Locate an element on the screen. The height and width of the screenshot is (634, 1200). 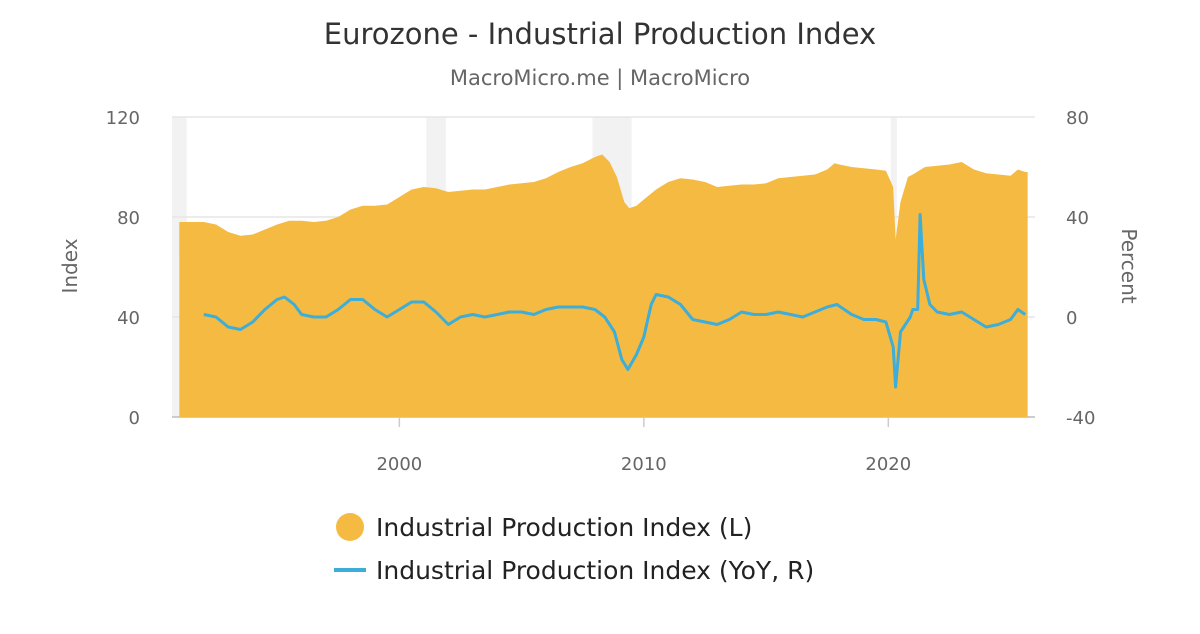
left-tick-label: 0 is located at coordinates (134, 418).